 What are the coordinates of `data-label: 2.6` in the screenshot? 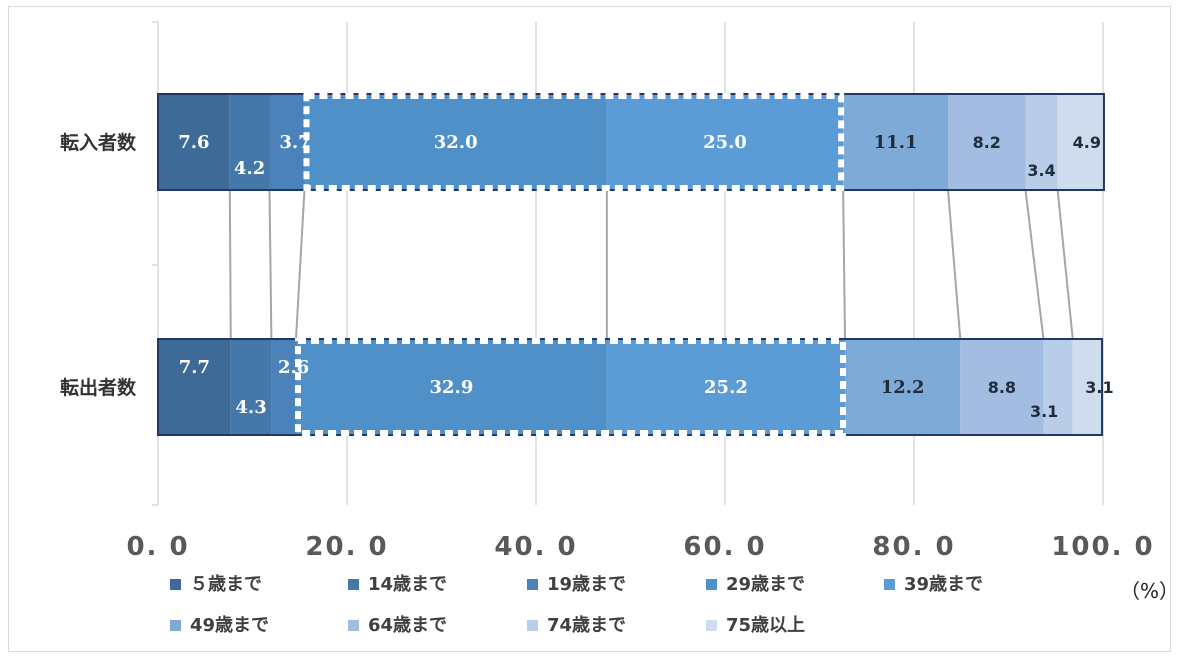 It's located at (293, 367).